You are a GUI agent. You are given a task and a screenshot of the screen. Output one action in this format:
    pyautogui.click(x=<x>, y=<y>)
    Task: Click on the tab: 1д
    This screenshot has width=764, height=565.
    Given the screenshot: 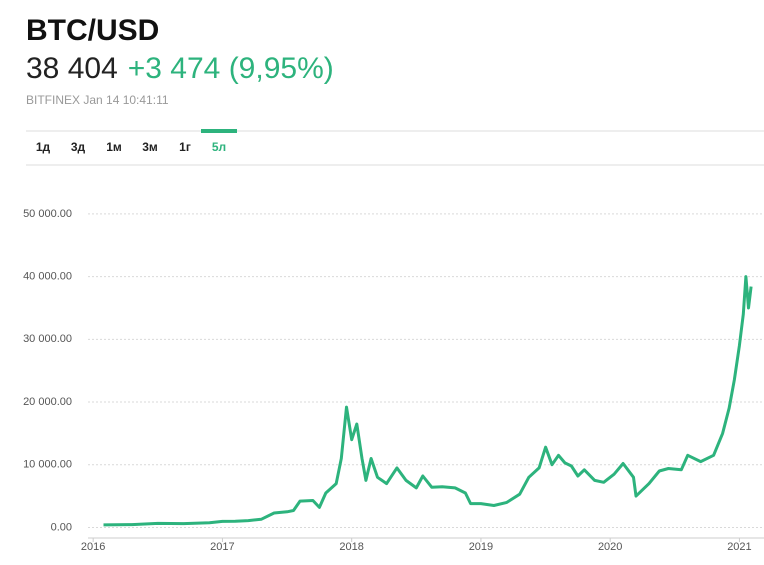 What is the action you would take?
    pyautogui.click(x=43, y=147)
    